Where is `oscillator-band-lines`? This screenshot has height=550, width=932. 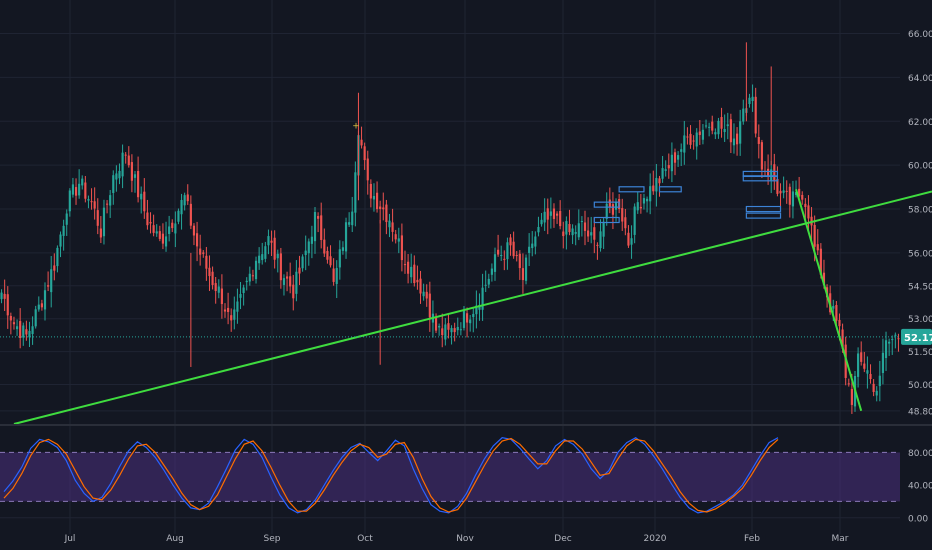 oscillator-band-lines is located at coordinates (450, 476).